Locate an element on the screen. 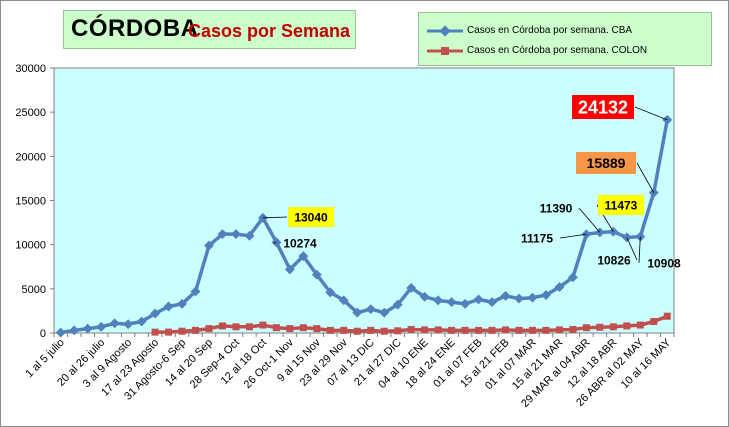 The image size is (729, 427). annotation-label: 13040 is located at coordinates (311, 217).